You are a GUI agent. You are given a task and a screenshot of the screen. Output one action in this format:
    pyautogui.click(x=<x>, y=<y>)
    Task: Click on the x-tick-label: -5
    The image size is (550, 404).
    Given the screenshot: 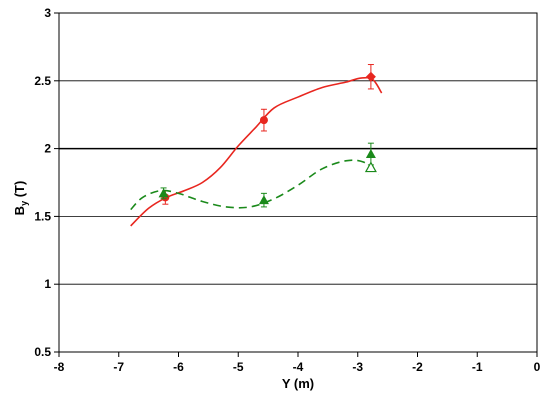 What is the action you would take?
    pyautogui.click(x=238, y=367)
    